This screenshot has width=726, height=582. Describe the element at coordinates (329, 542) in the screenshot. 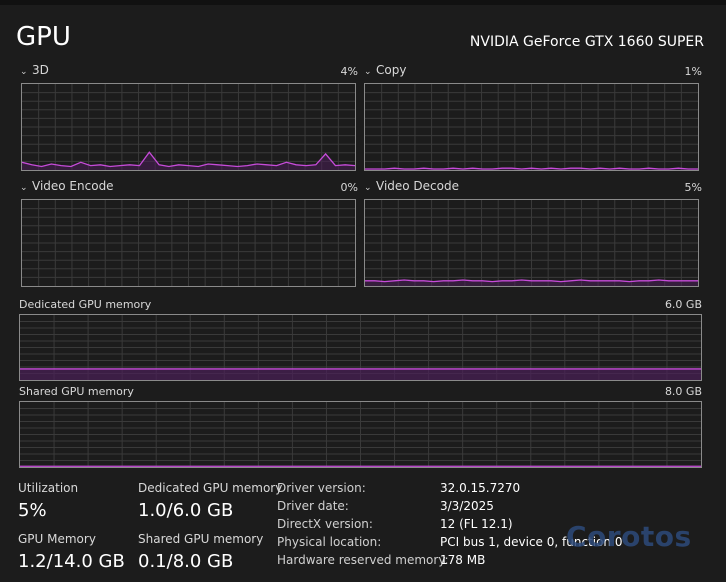

I see `physical-location-label: Physical location:` at that location.